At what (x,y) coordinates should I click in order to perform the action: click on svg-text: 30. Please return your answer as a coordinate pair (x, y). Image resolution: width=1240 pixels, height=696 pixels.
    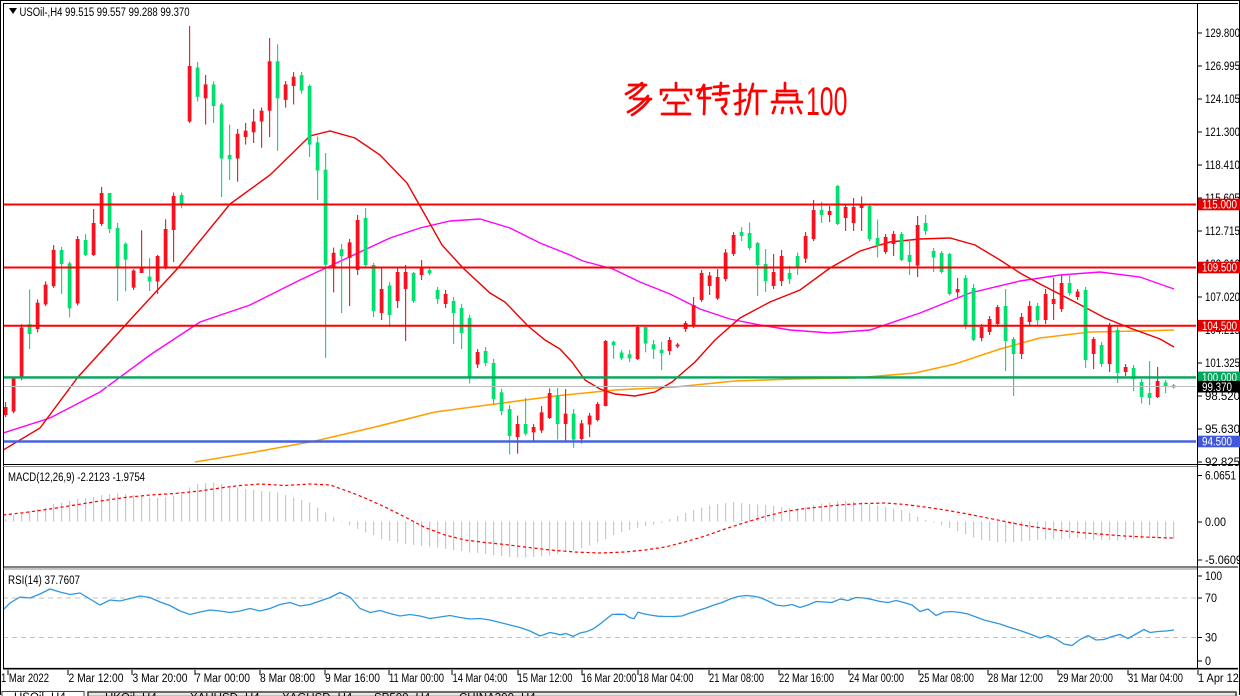
    Looking at the image, I should click on (1211, 639).